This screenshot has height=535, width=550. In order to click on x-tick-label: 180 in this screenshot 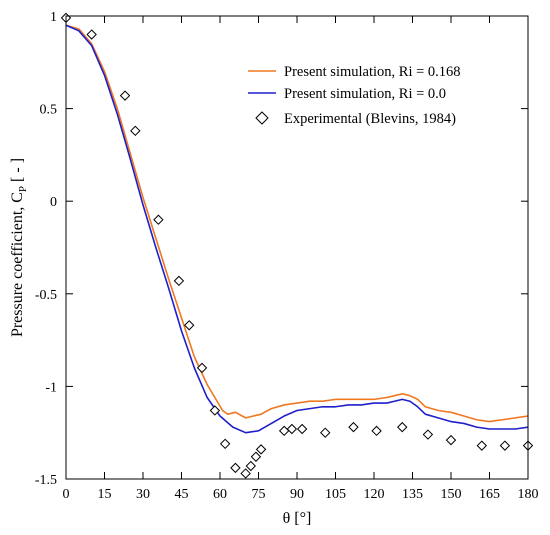, I will do `click(528, 494)`.